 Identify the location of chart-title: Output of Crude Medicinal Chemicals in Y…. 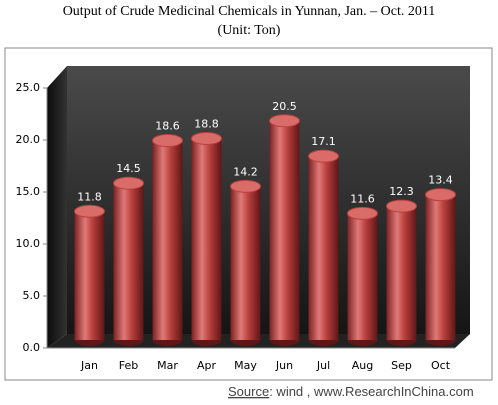
(249, 11).